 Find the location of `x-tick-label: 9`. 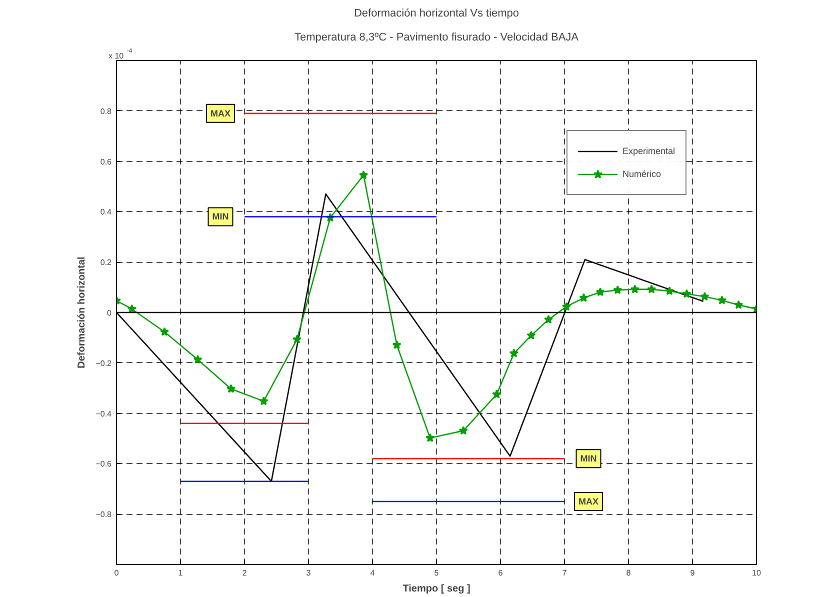

x-tick-label: 9 is located at coordinates (693, 573).